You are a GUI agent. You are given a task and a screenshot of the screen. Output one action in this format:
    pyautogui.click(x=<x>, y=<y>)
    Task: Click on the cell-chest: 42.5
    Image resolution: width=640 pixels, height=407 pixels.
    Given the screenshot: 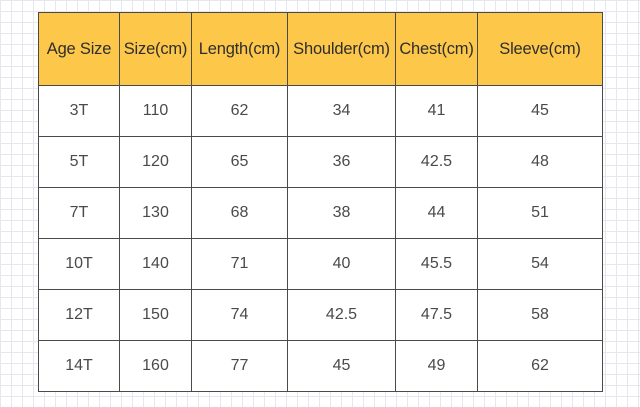 What is the action you would take?
    pyautogui.click(x=436, y=162)
    